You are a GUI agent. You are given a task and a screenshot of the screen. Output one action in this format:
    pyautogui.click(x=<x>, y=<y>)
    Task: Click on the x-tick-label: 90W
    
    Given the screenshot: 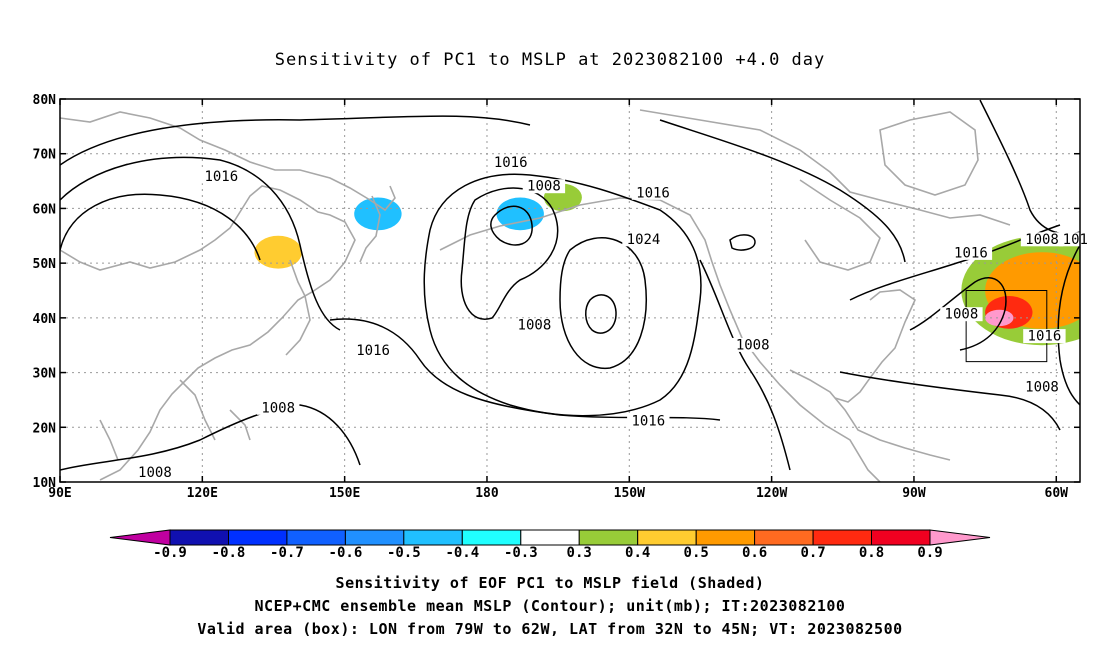 What is the action you would take?
    pyautogui.click(x=914, y=493)
    